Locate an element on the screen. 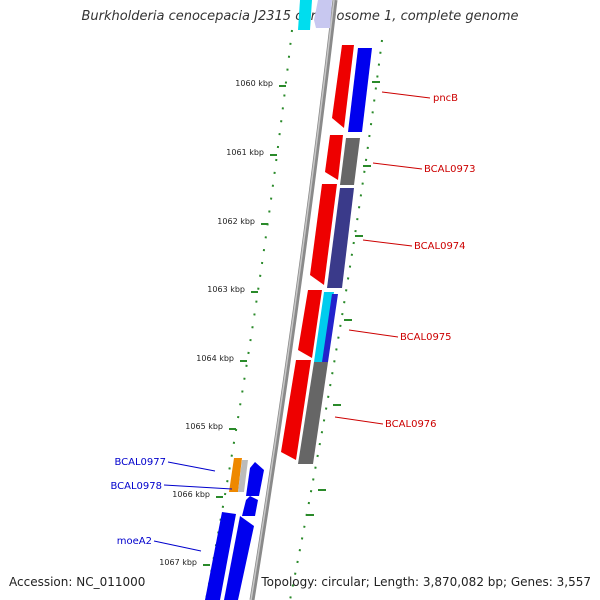 The width and height of the screenshot is (600, 600). red-feature-pncB is located at coordinates (343, 86).